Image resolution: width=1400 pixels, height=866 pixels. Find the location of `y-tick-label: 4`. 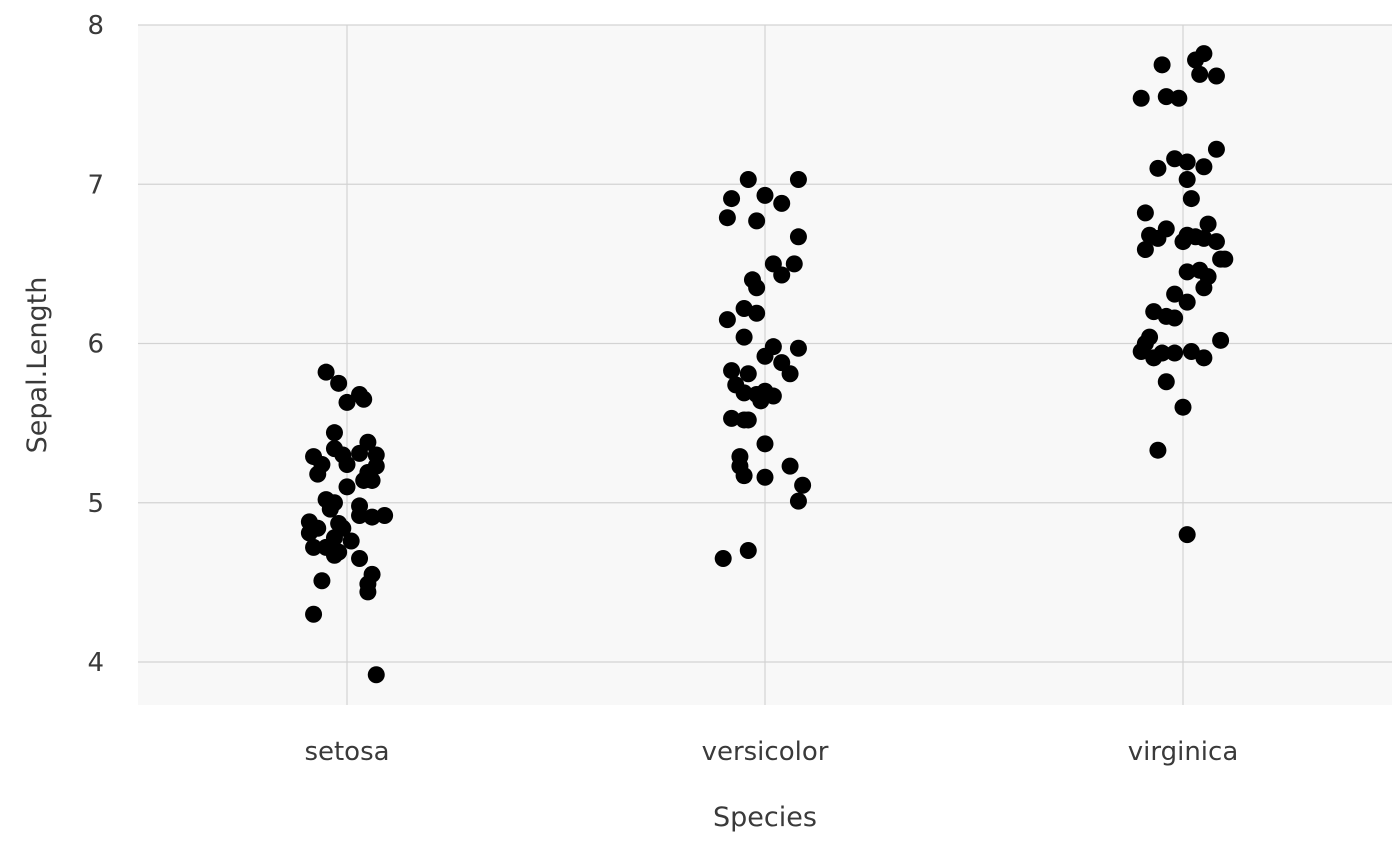

y-tick-label: 4 is located at coordinates (95, 663).